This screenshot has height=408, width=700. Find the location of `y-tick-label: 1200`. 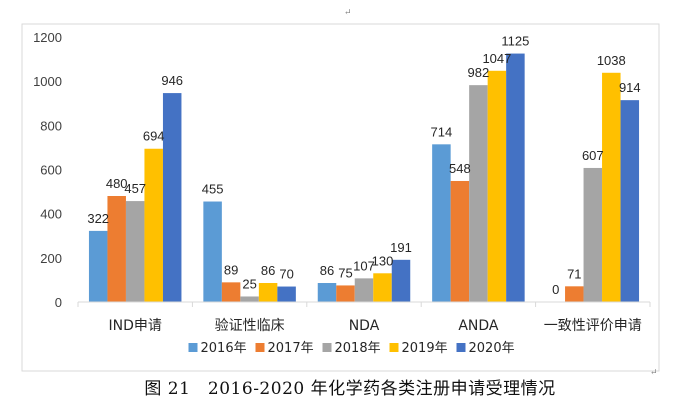

y-tick-label: 1200 is located at coordinates (47, 37).